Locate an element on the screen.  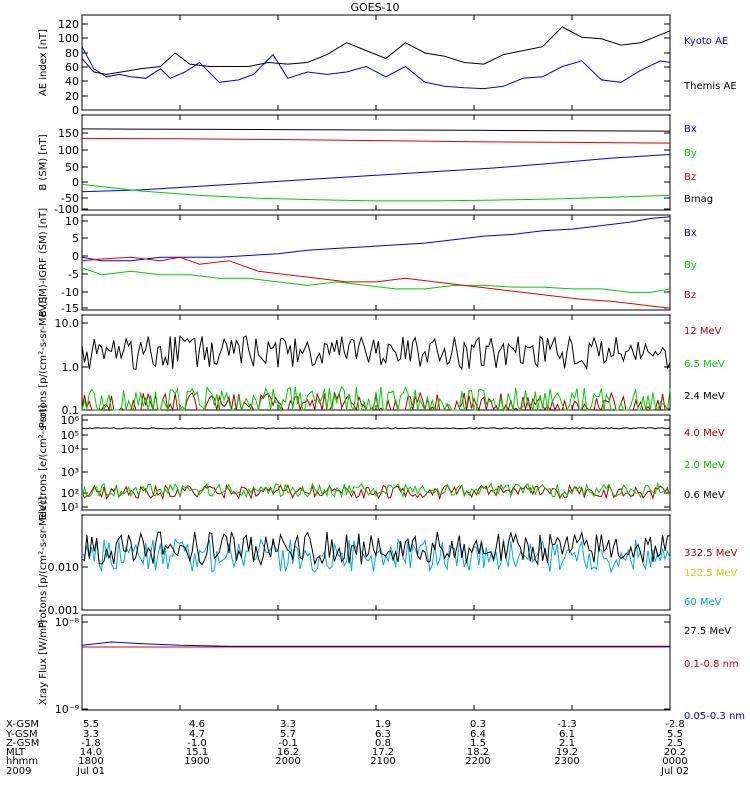
series-line-themis-ae is located at coordinates (376, 50).